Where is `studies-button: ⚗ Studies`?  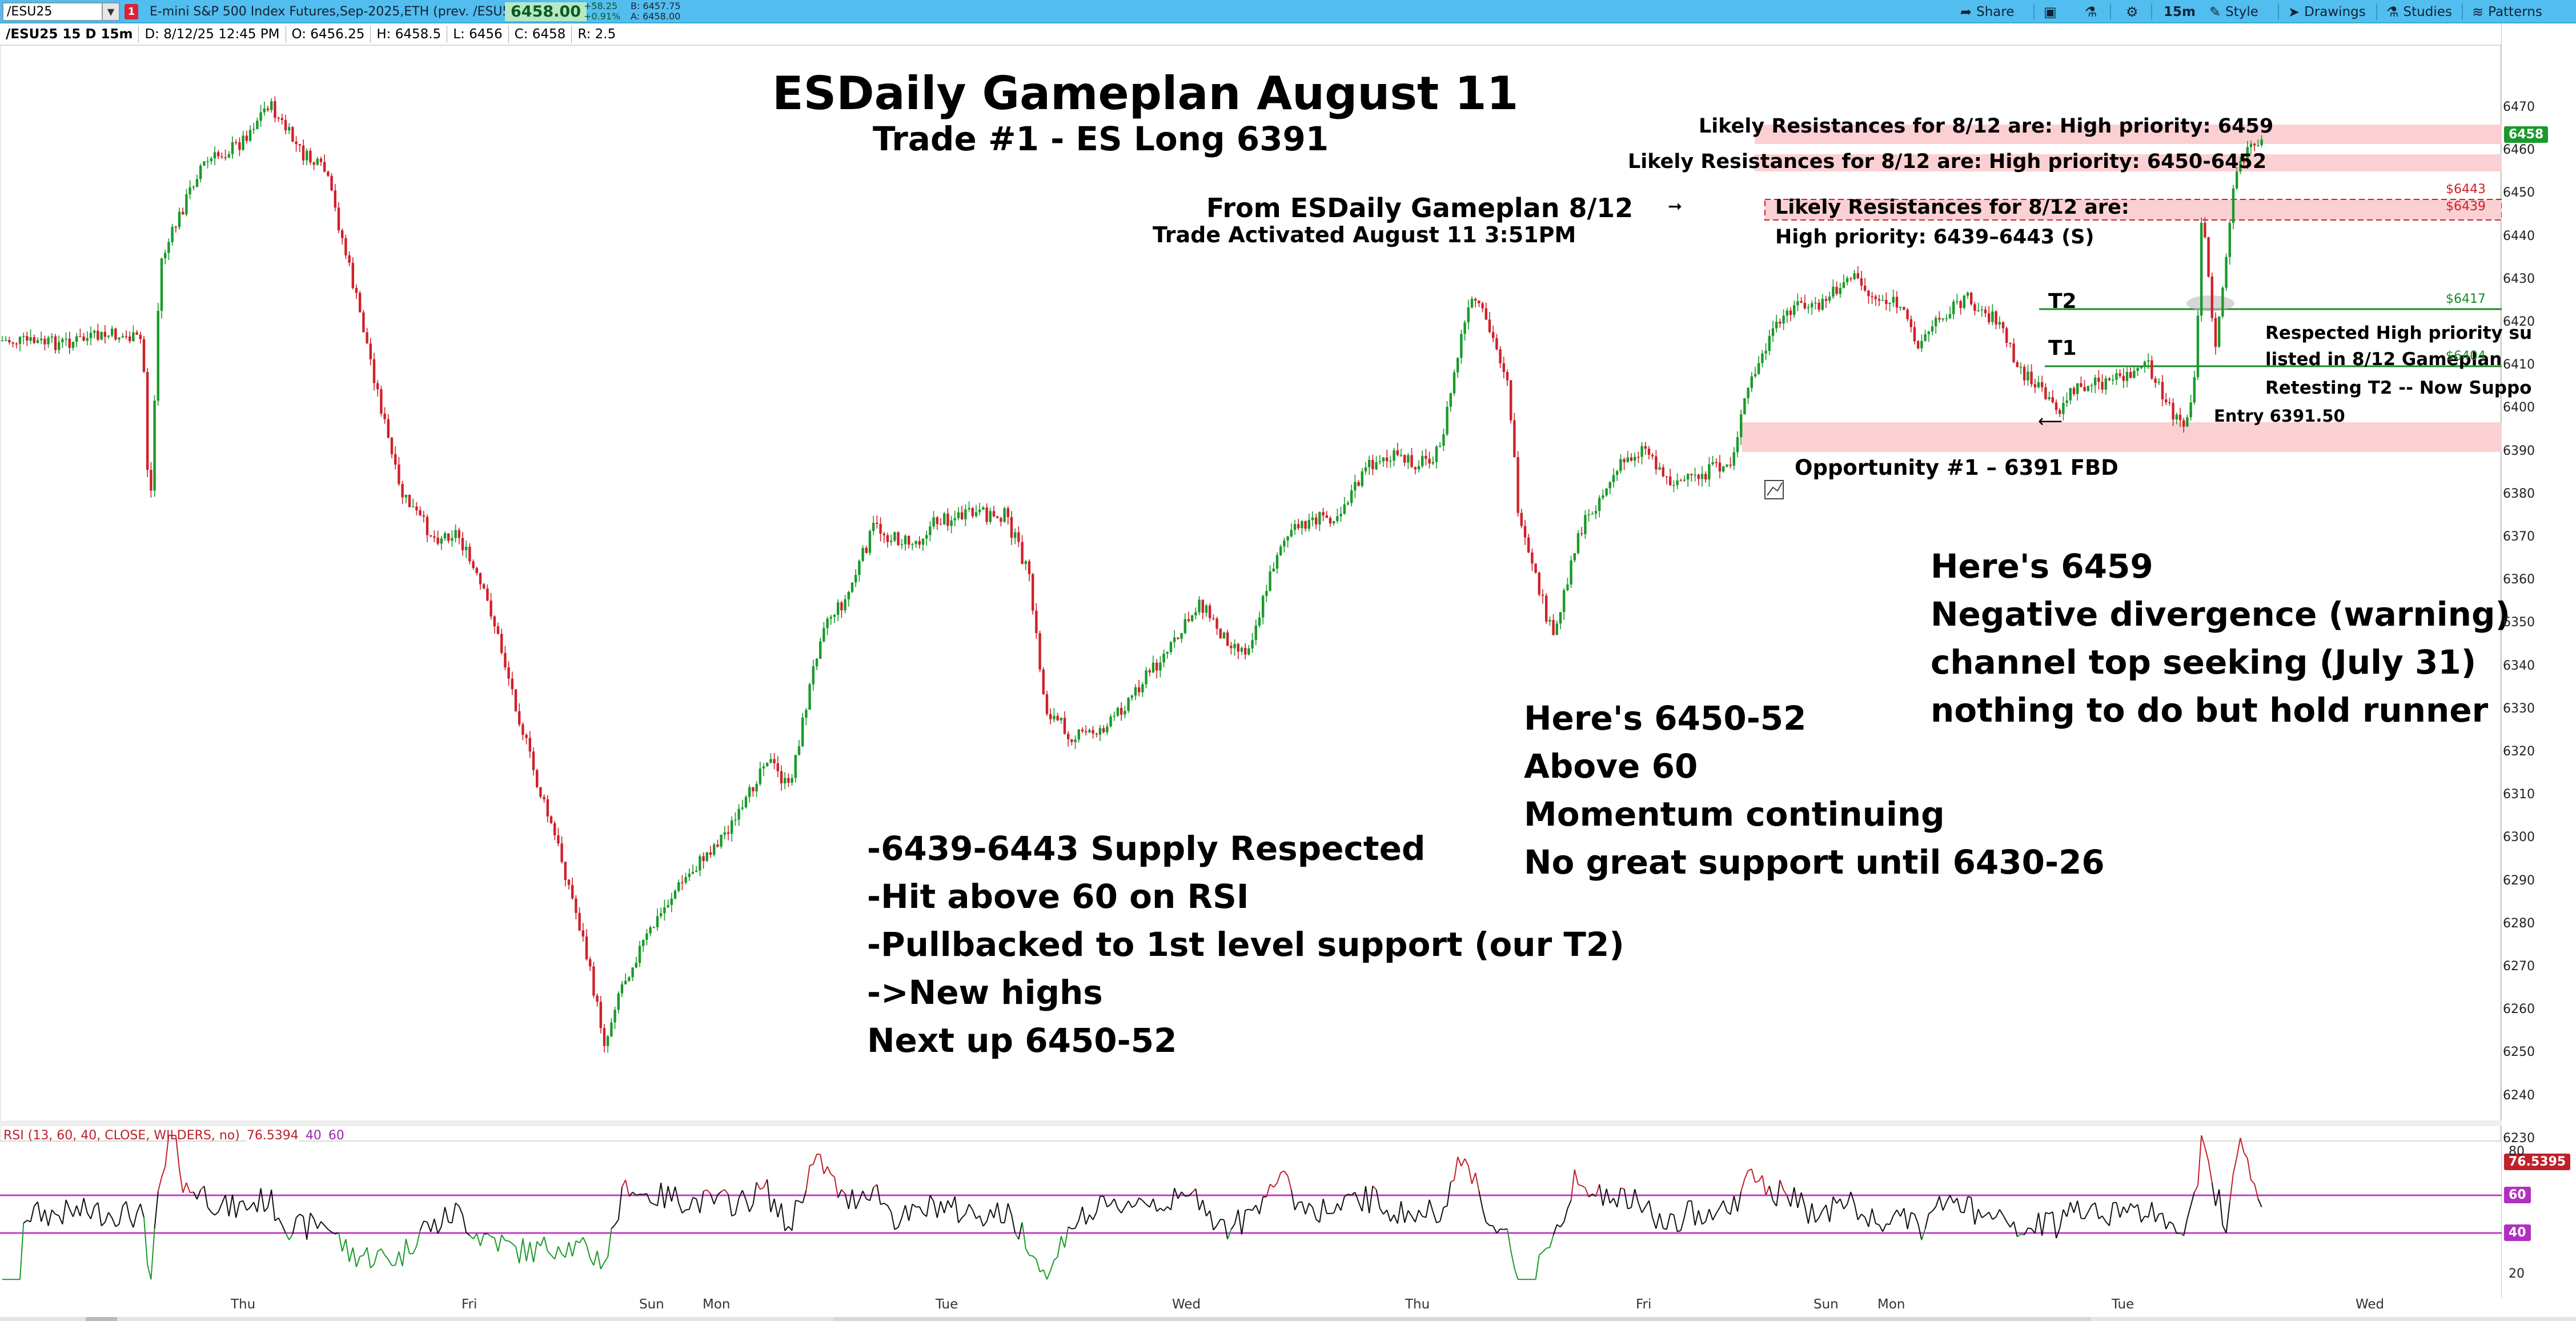 studies-button: ⚗ Studies is located at coordinates (2419, 11).